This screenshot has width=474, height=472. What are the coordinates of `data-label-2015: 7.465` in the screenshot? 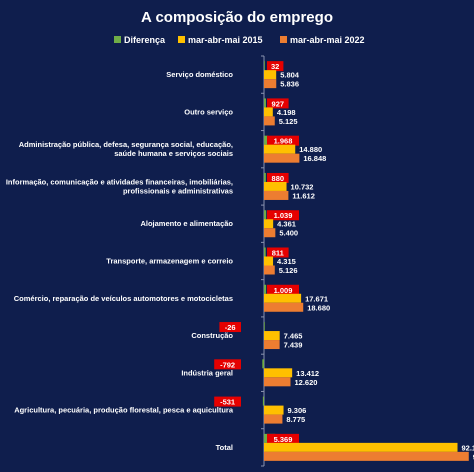 It's located at (293, 336).